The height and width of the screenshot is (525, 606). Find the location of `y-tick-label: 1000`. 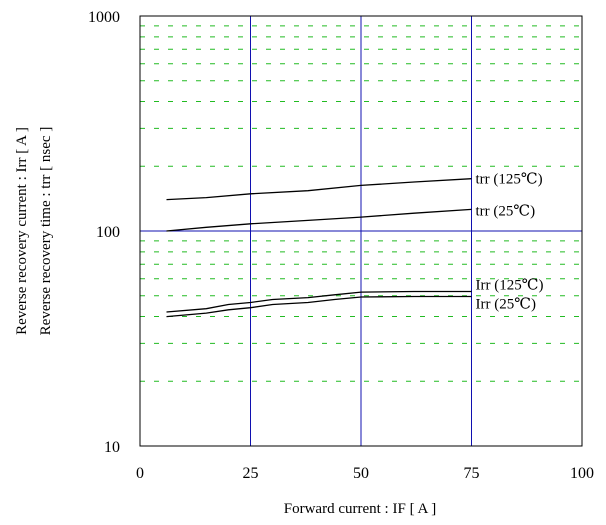

y-tick-label: 1000 is located at coordinates (104, 17).